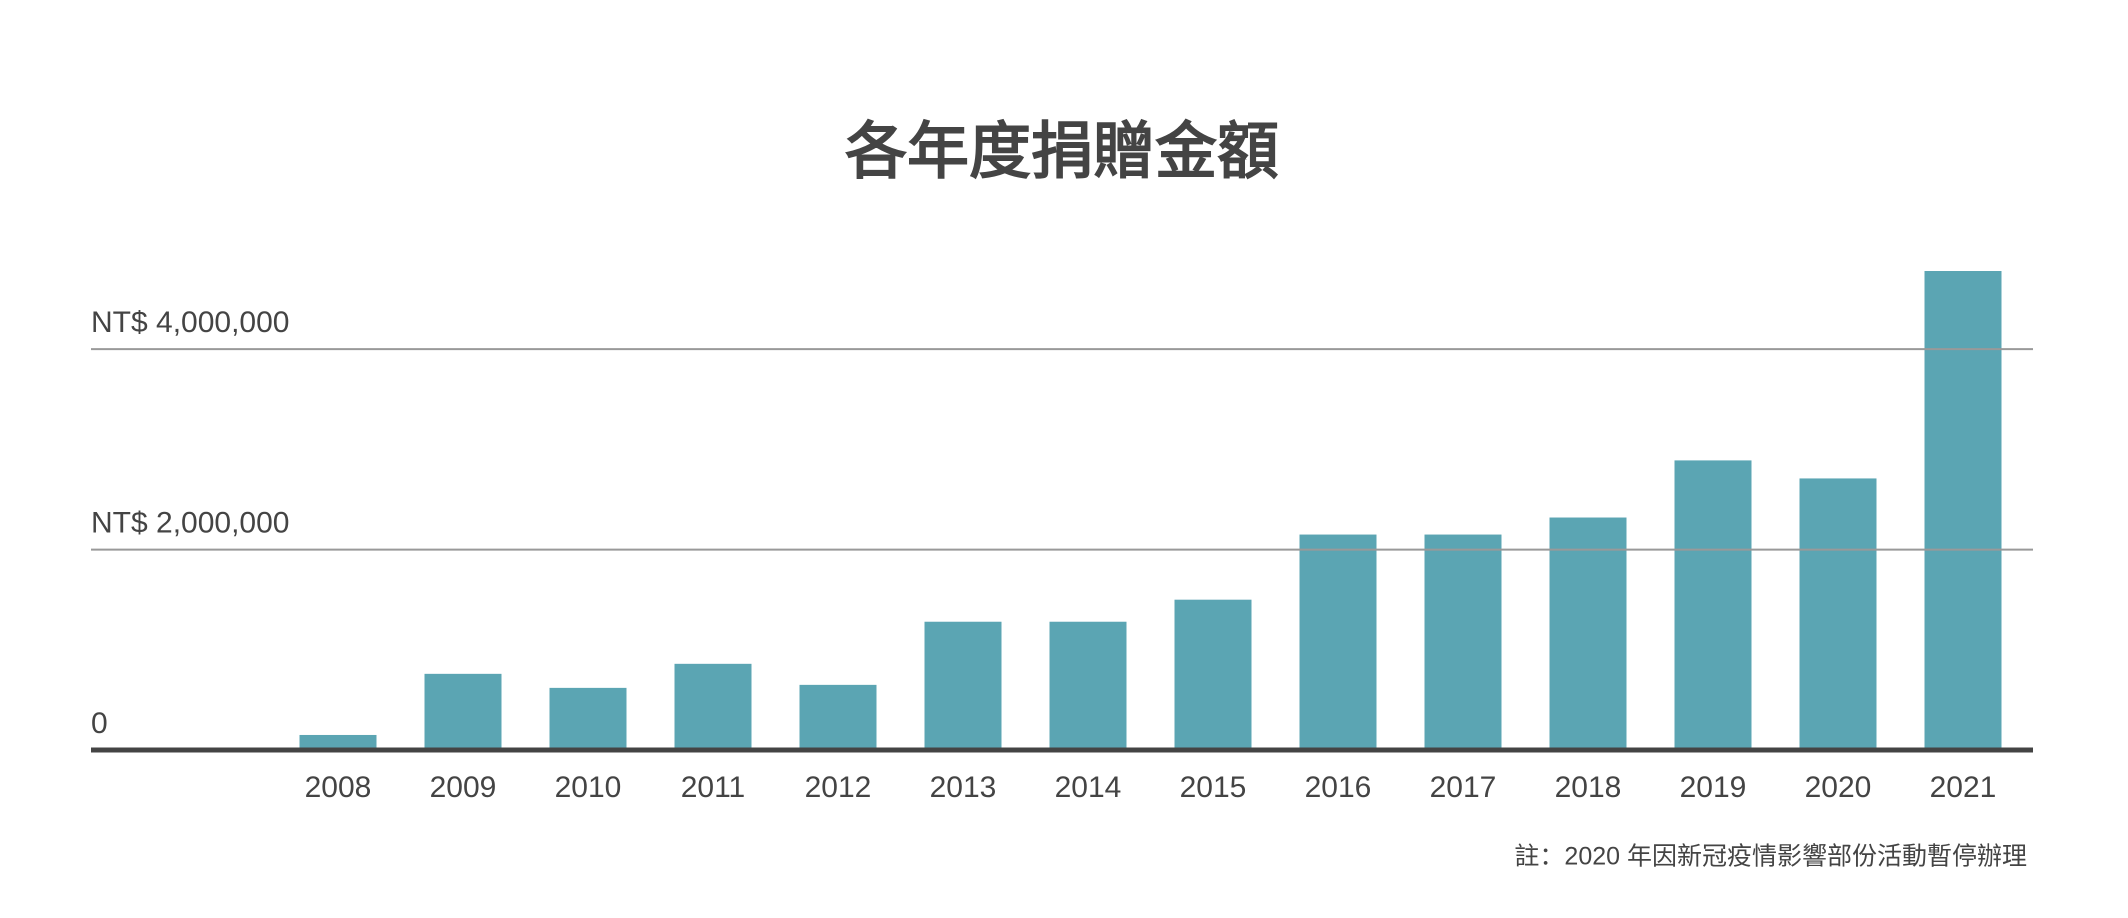  What do you see at coordinates (1838, 787) in the screenshot?
I see `x-tick-label: 2020` at bounding box center [1838, 787].